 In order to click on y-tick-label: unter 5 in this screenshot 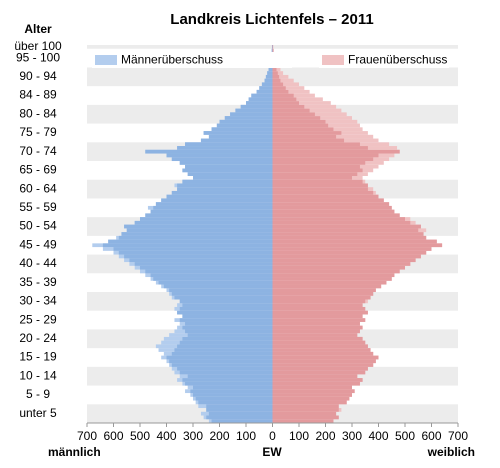, I will do `click(38, 413)`.